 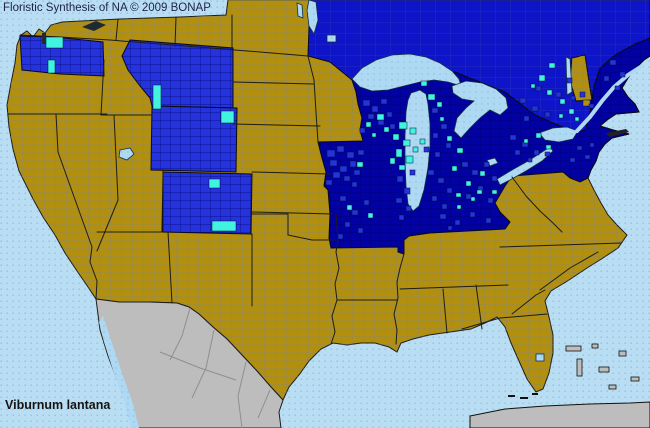 What do you see at coordinates (480, 109) in the screenshot?
I see `lake-huron` at bounding box center [480, 109].